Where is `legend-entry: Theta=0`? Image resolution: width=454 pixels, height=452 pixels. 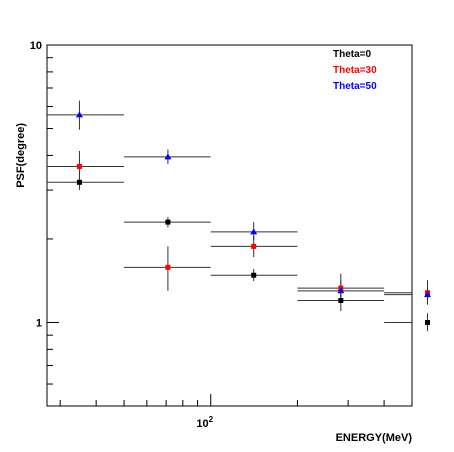
legend-entry: Theta=0 is located at coordinates (352, 54).